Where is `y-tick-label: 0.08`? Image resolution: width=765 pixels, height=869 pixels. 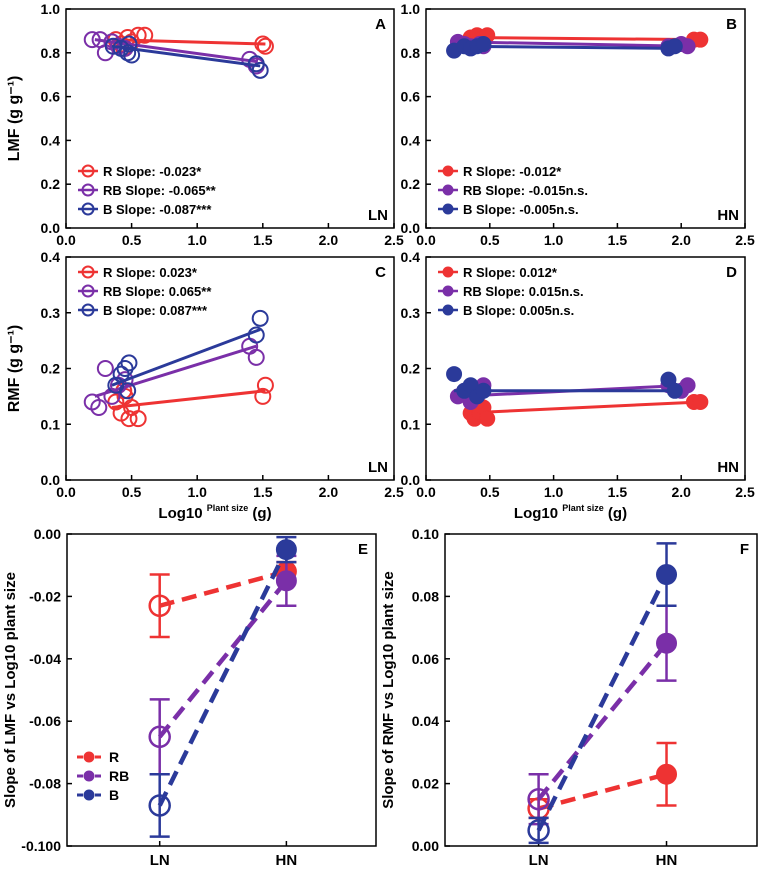
y-tick-label: 0.08 is located at coordinates (425, 596).